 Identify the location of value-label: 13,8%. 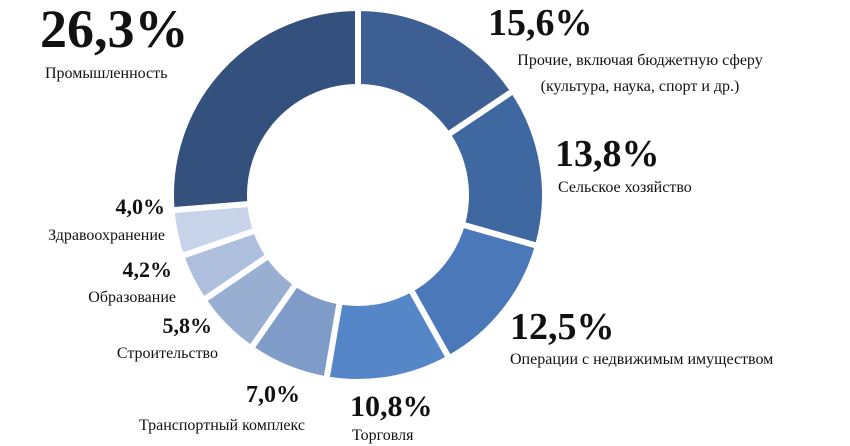
(607, 154).